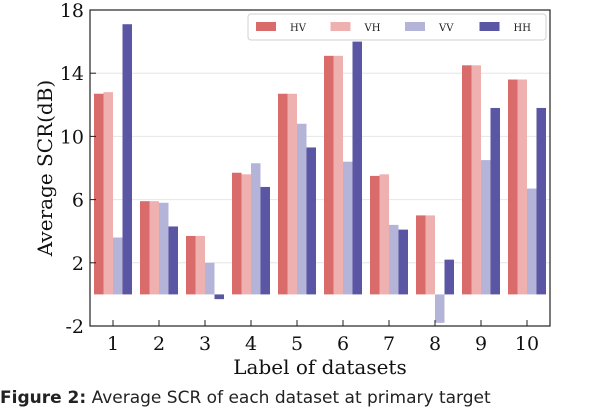 This screenshot has height=408, width=590. Describe the element at coordinates (113, 344) in the screenshot. I see `x-tick-label: 1` at that location.